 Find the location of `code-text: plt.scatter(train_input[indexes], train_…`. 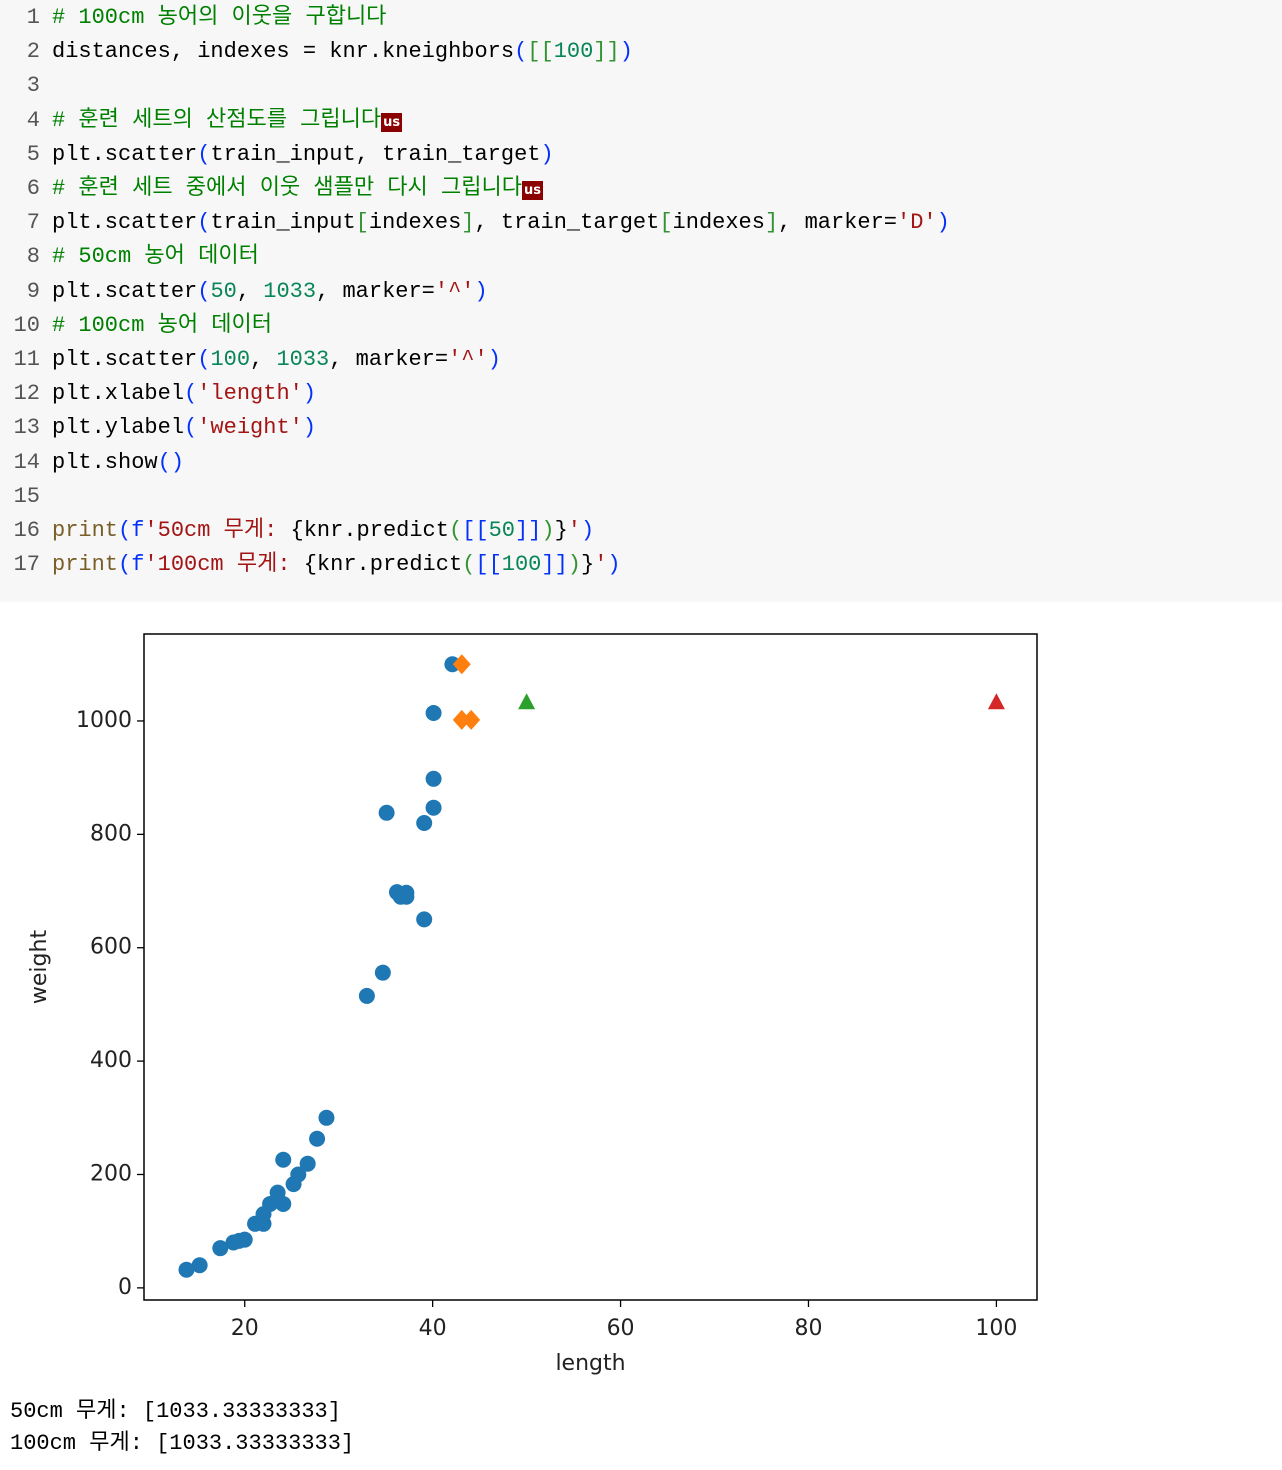

code-text: plt.scatter(train_input[indexes], train_… is located at coordinates (501, 223).